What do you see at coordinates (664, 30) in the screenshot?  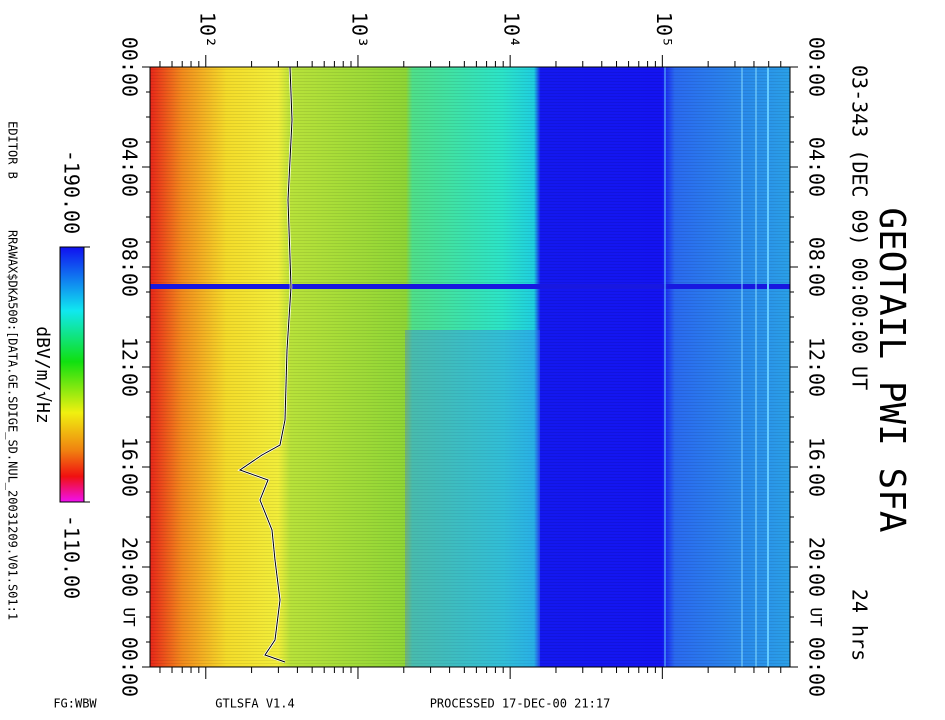 I see `x-tick-label: 10⁵` at bounding box center [664, 30].